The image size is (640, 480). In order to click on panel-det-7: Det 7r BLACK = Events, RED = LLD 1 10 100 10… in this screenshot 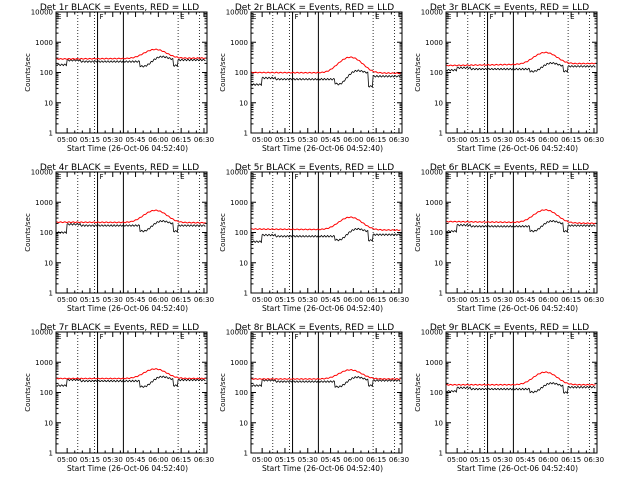, I will do `click(119, 398)`.